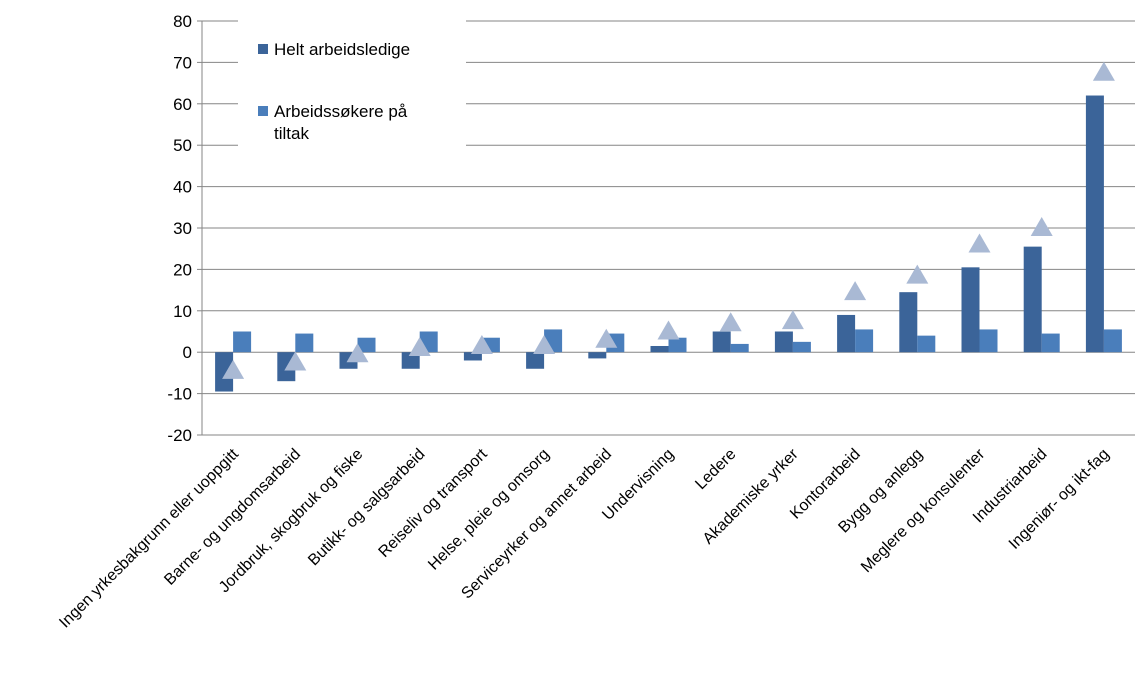 The width and height of the screenshot is (1135, 690). I want to click on legend-label-tiltak-line2: tiltak, so click(291, 133).